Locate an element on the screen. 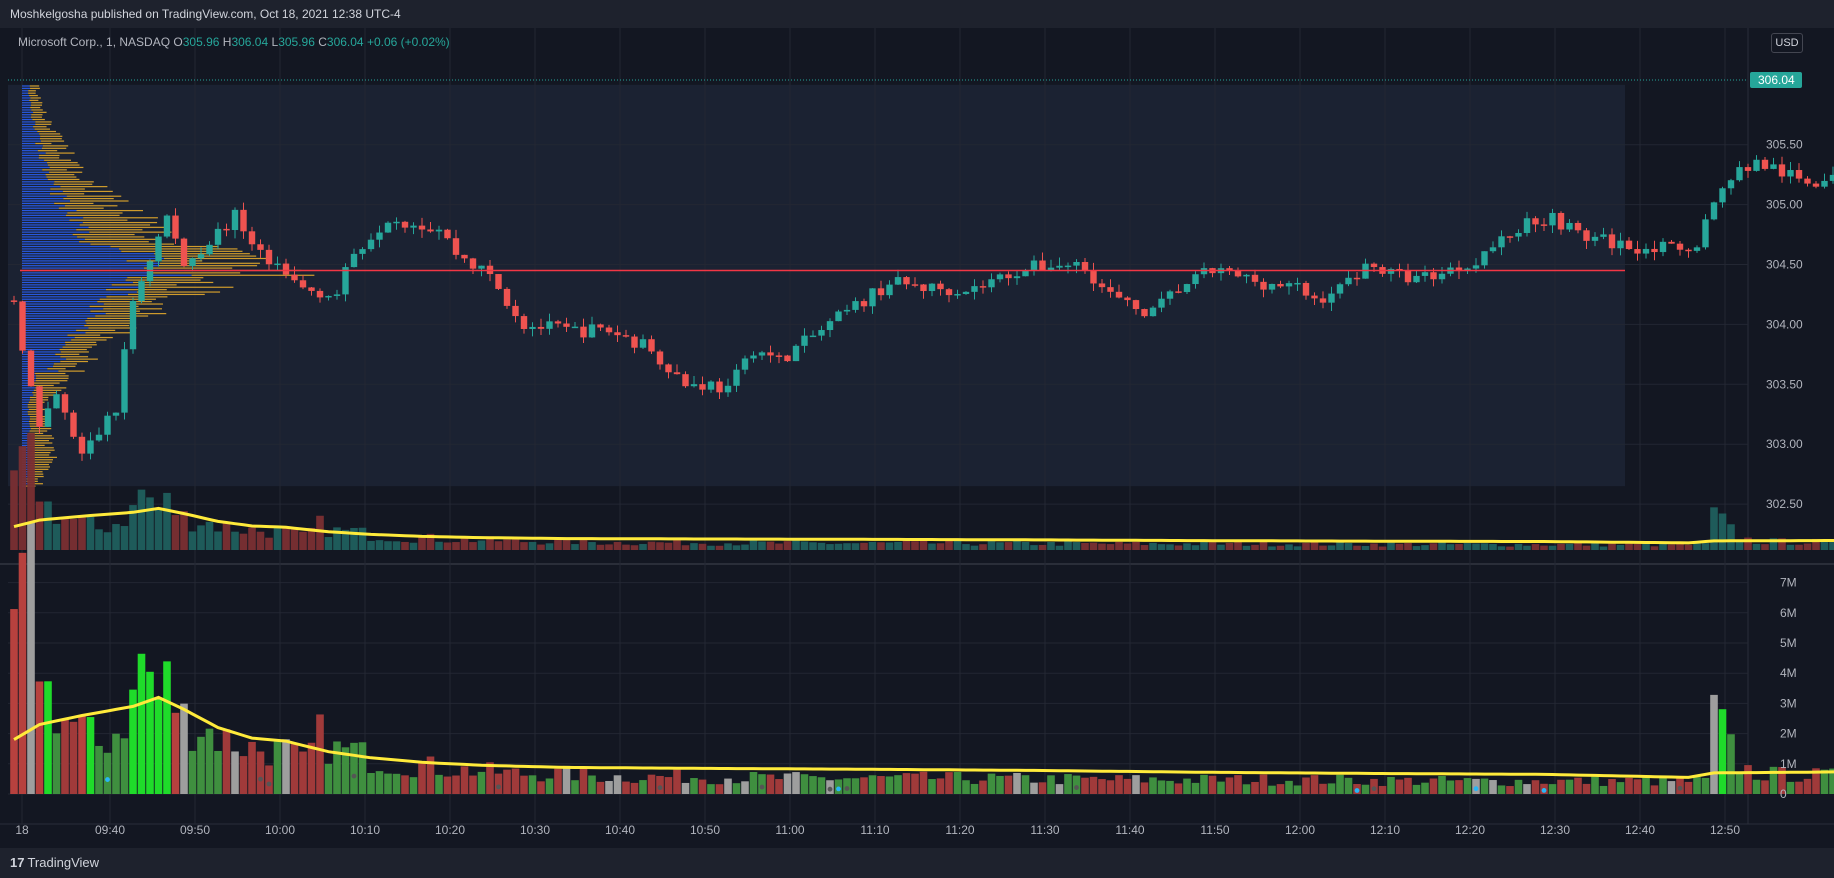  symbol-name: Microsoft Corp., 1, NASDAQ is located at coordinates (94, 42).